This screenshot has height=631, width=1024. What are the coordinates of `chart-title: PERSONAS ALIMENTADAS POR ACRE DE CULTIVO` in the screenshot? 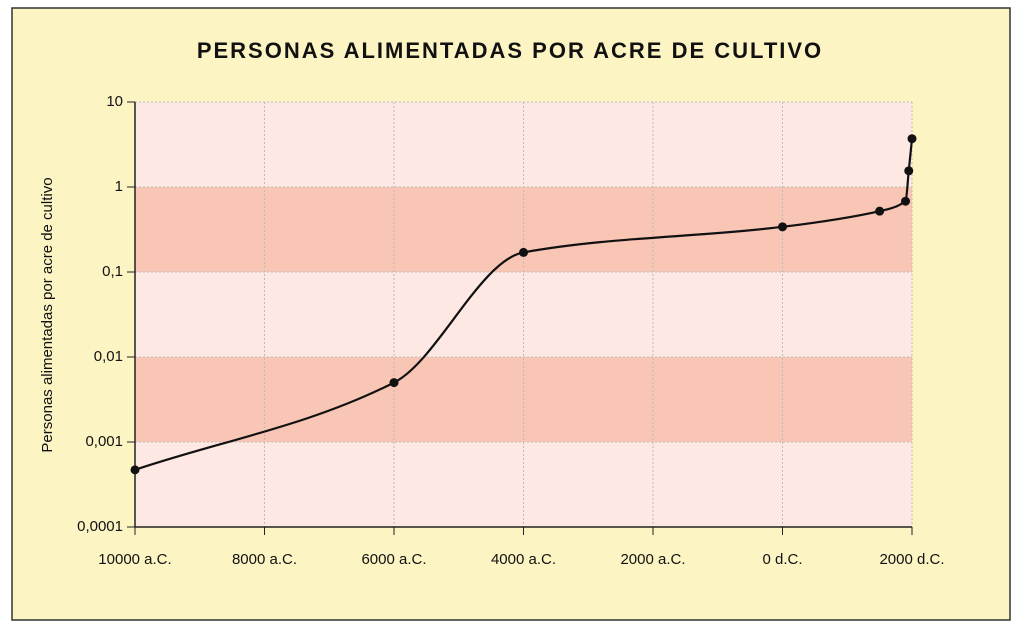 It's located at (510, 50).